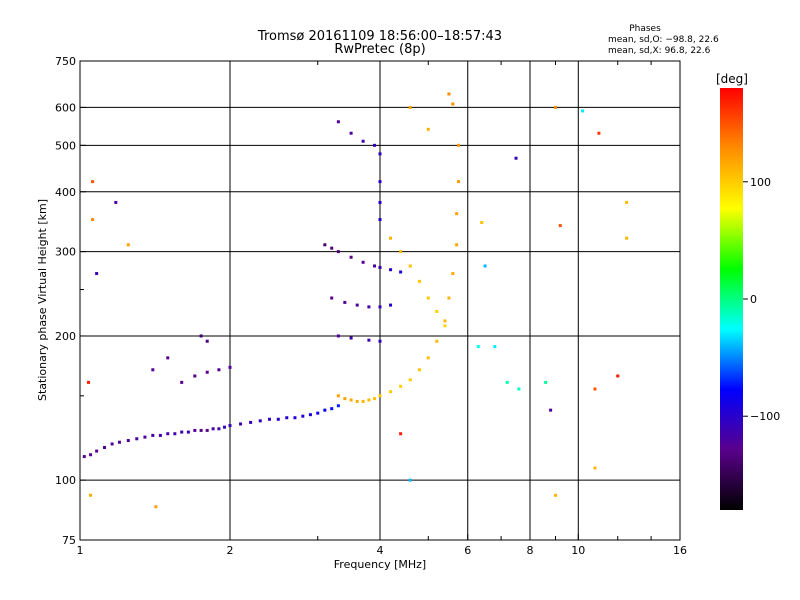  I want to click on y-tick-label: 100, so click(65, 480).